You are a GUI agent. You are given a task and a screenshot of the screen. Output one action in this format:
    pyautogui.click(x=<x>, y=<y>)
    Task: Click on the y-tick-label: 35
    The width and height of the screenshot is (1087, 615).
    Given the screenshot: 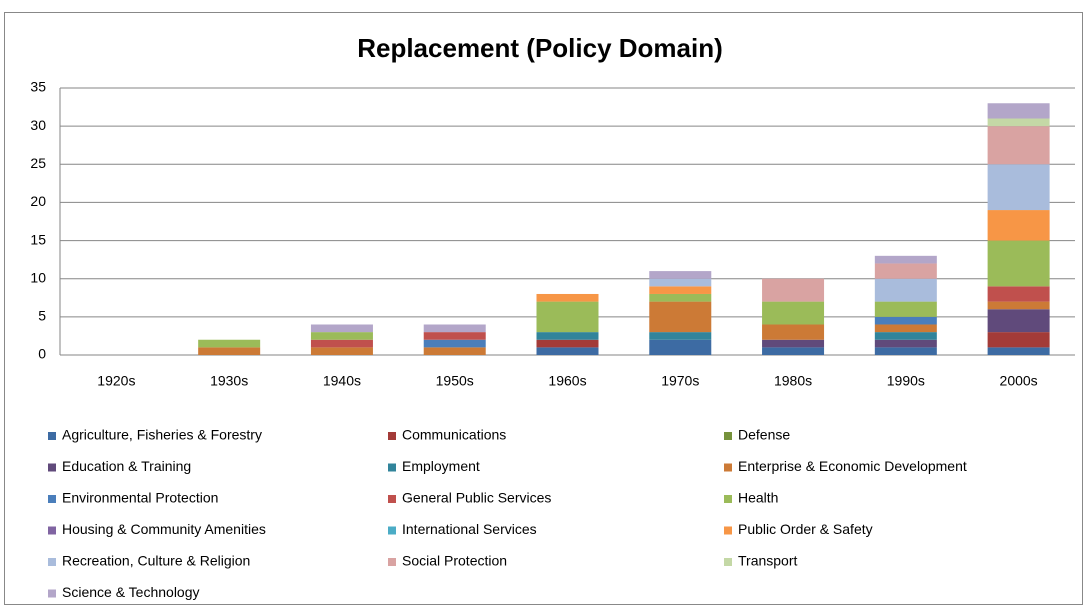 What is the action you would take?
    pyautogui.click(x=38, y=87)
    